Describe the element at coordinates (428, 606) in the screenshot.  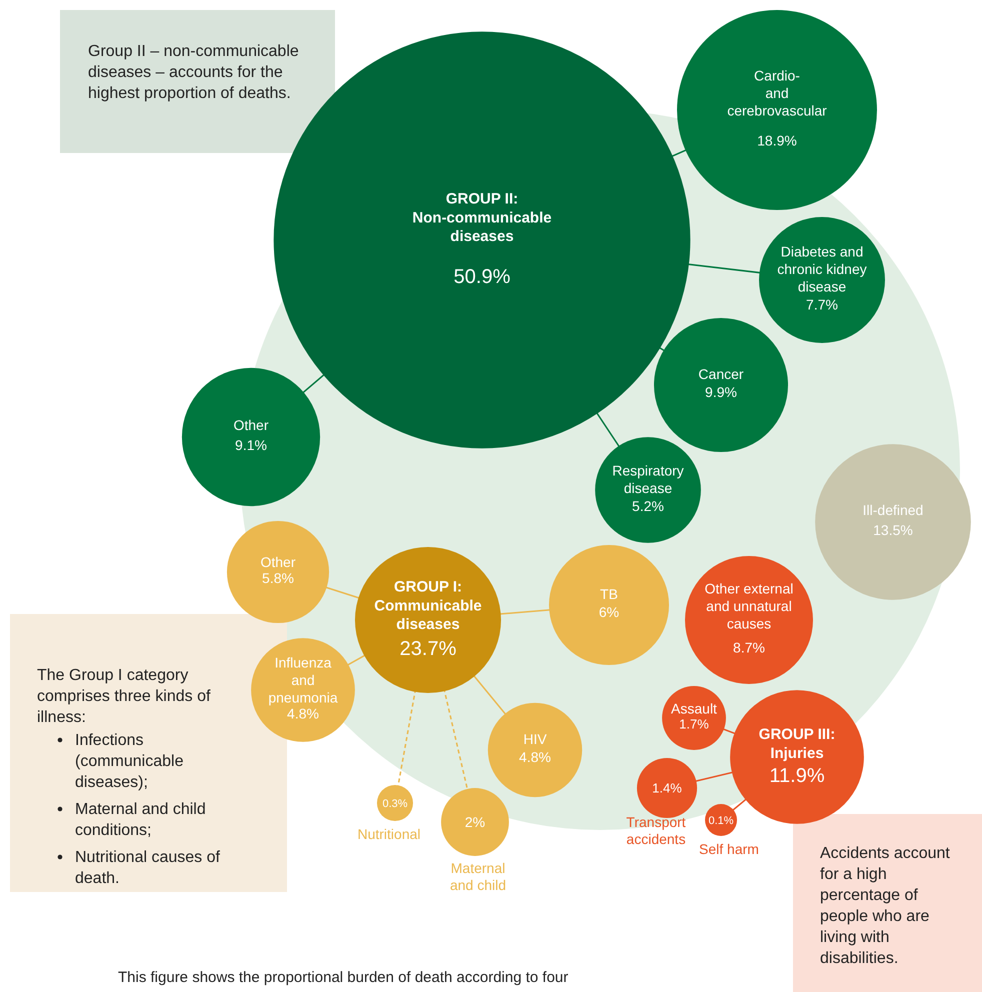
I see `category-label: GROUP I: Communicable diseases` at that location.